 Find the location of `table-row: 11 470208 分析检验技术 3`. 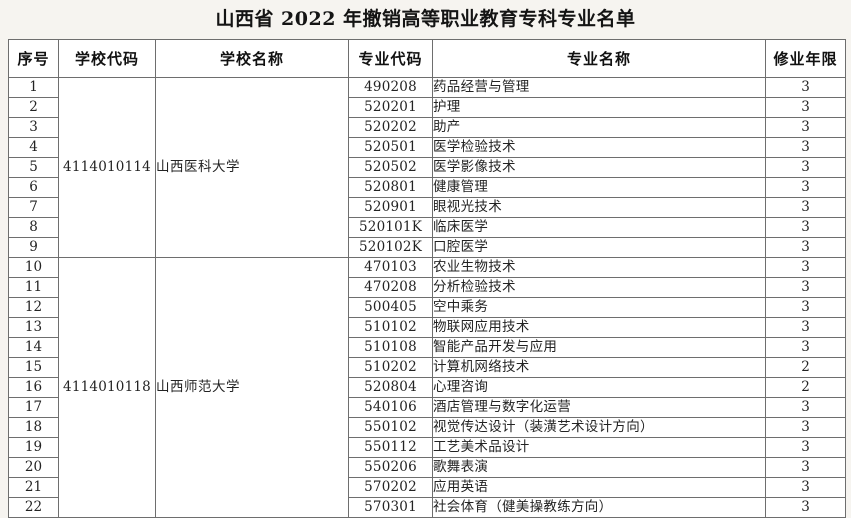

table-row: 11 470208 分析检验技术 3 is located at coordinates (427, 287).